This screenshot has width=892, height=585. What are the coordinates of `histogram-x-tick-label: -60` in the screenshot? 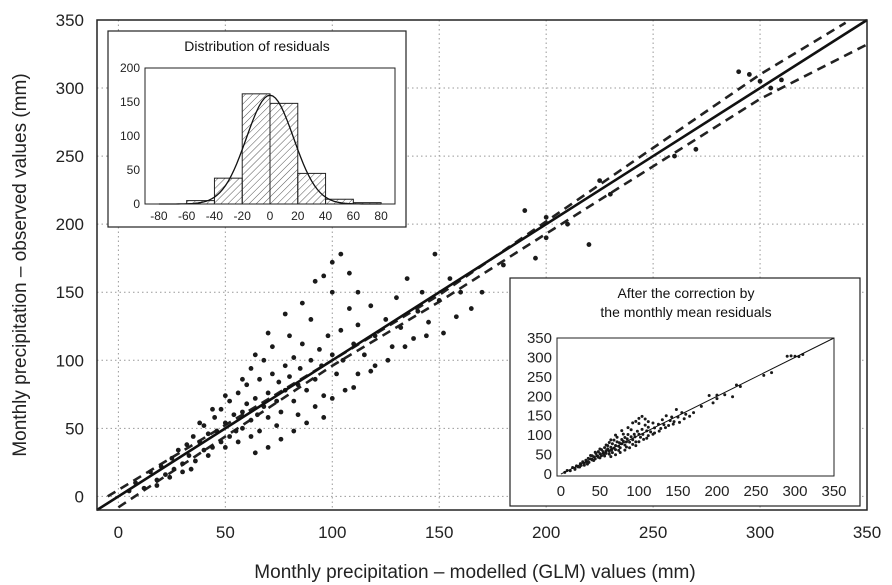 It's located at (187, 216).